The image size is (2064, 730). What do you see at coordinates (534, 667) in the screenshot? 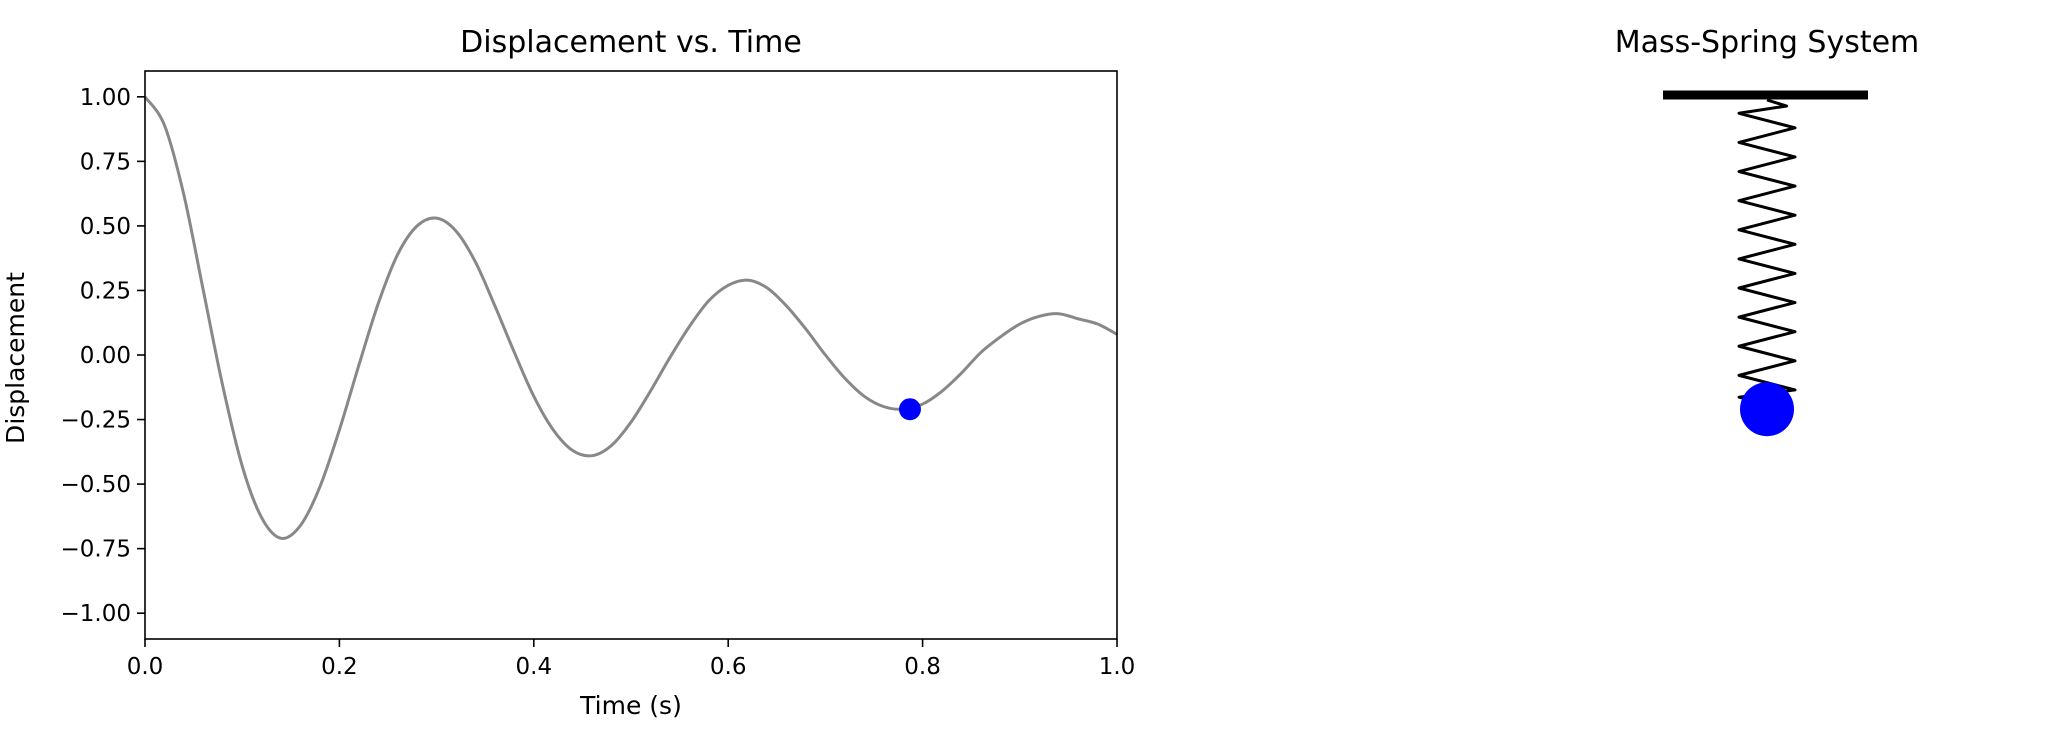
I see `x-tick-label: 0.4` at bounding box center [534, 667].